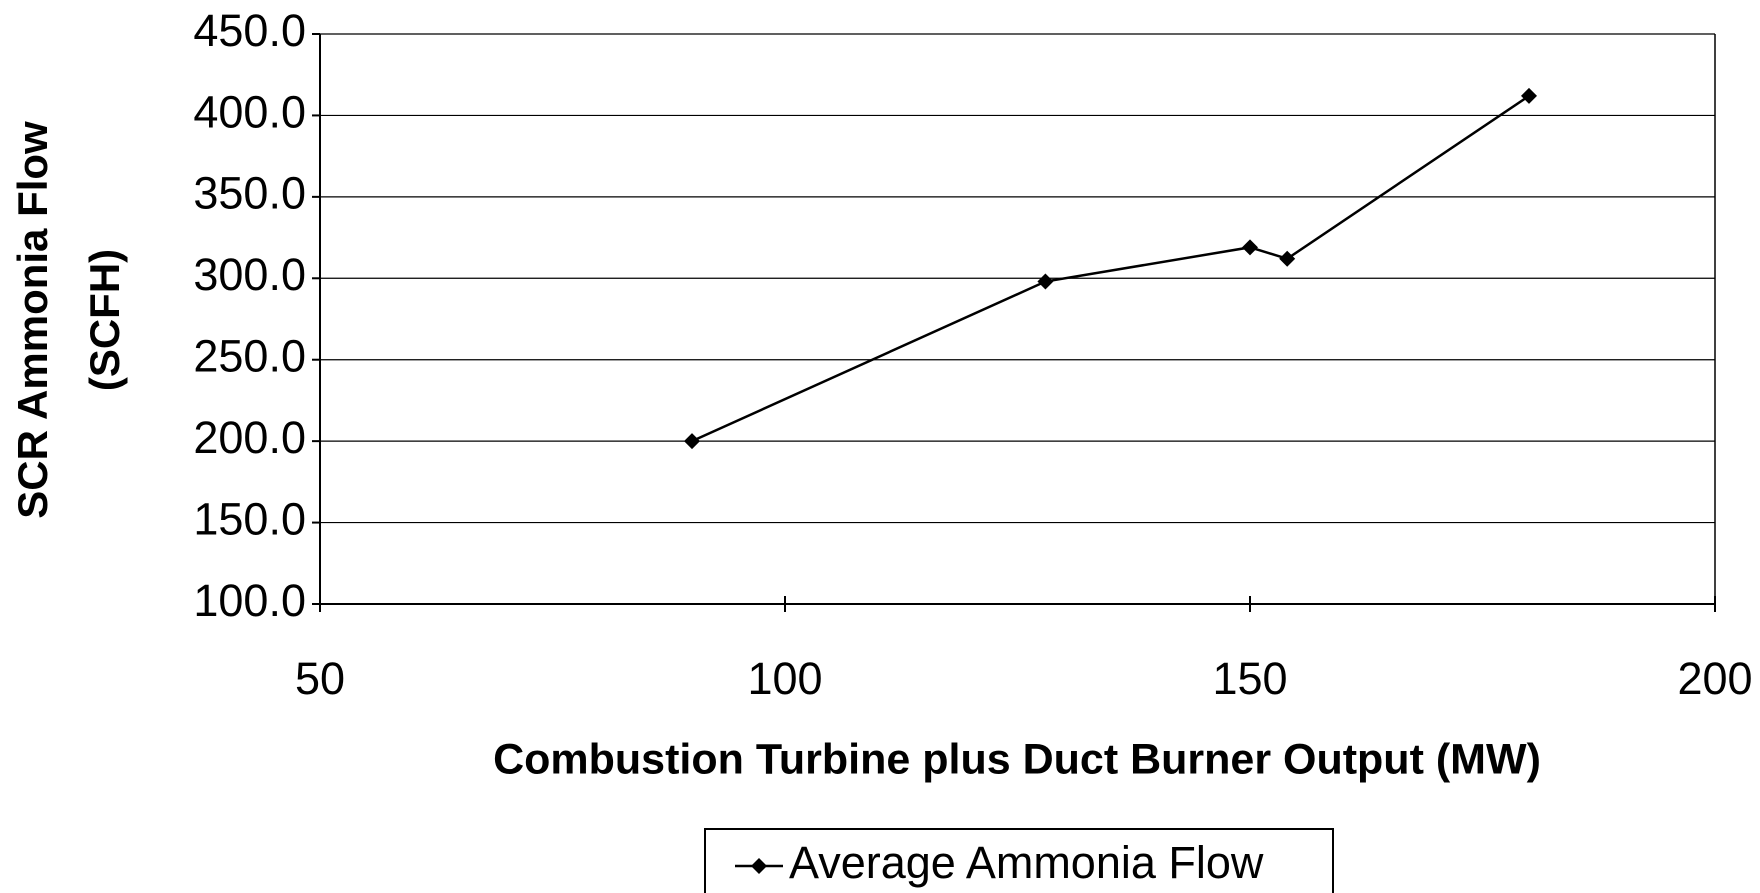  What do you see at coordinates (249, 437) in the screenshot?
I see `y-tick-label: 200.0` at bounding box center [249, 437].